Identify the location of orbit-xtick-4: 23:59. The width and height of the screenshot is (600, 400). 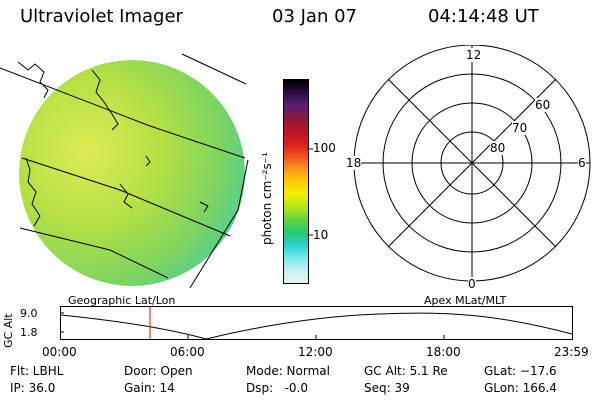
(571, 352).